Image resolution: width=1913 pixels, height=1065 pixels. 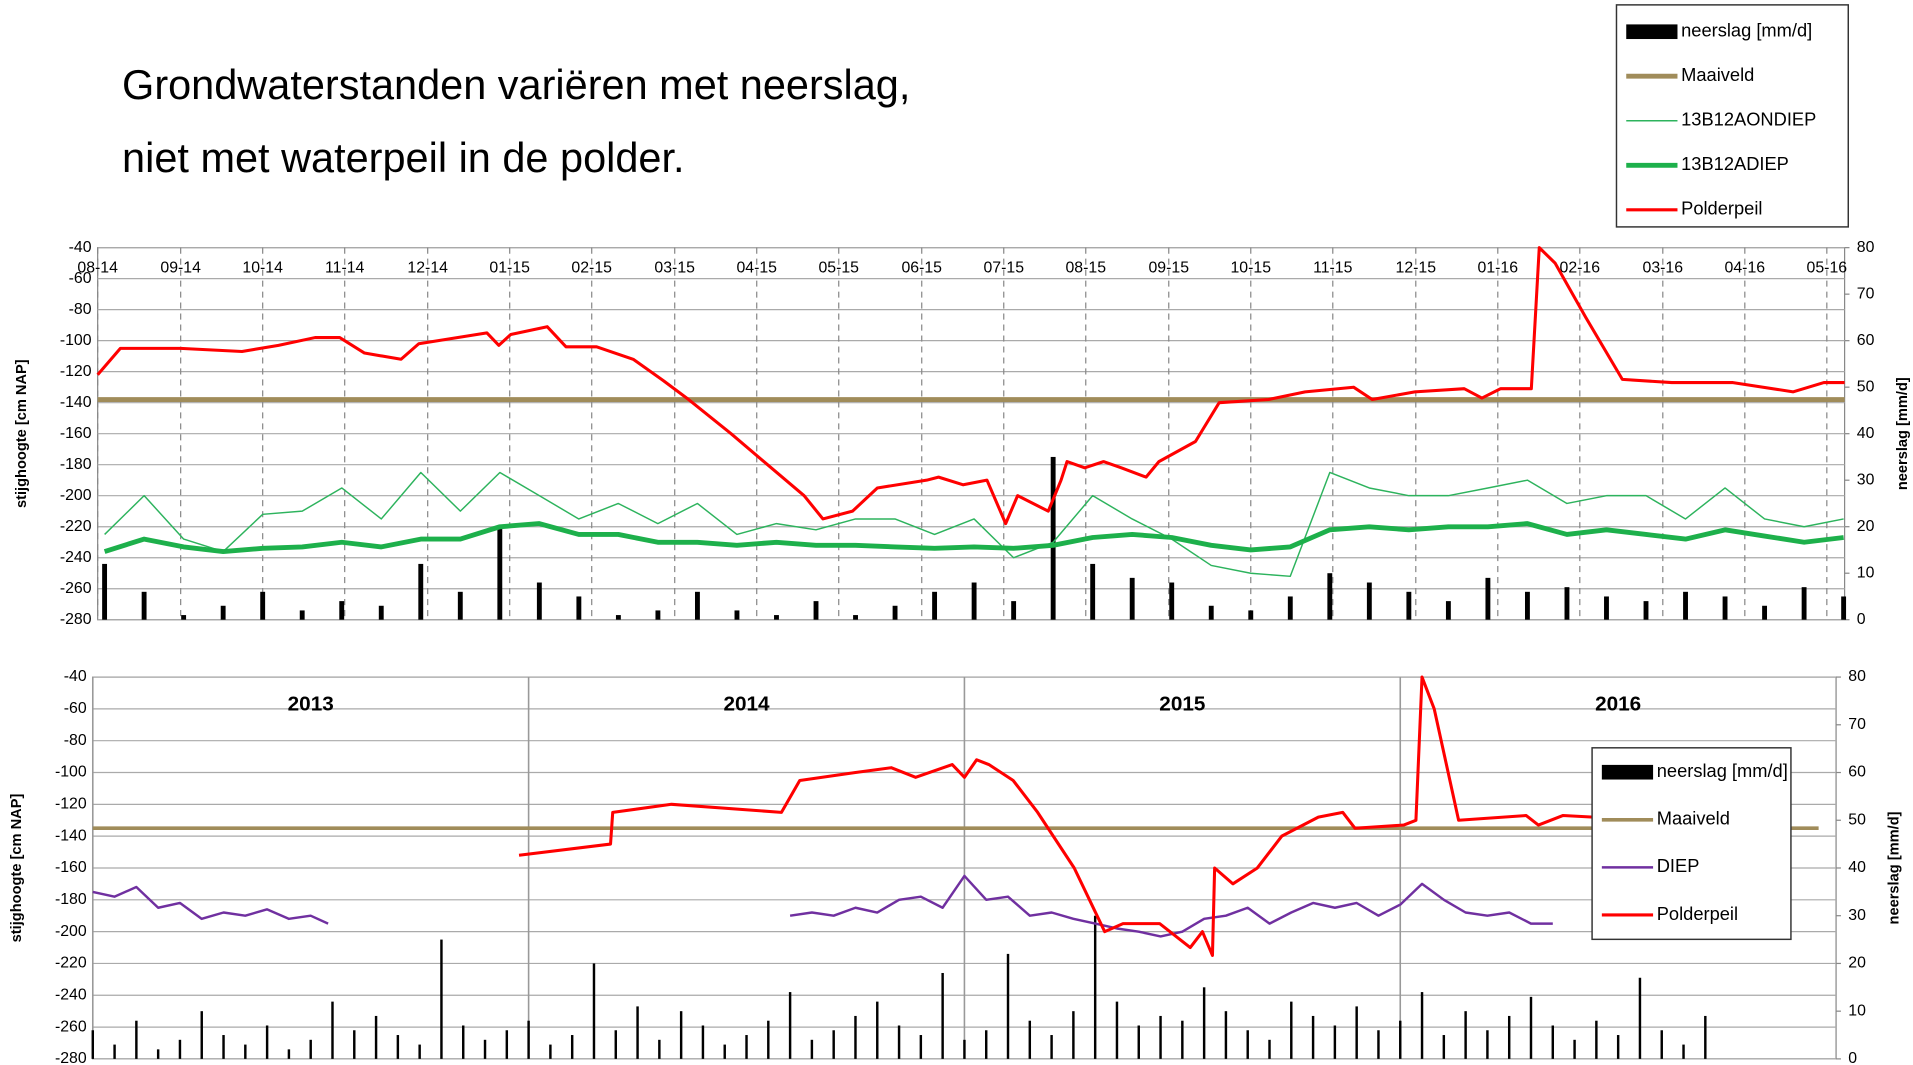 What do you see at coordinates (180, 268) in the screenshot?
I see `x-tick-label: 09-14` at bounding box center [180, 268].